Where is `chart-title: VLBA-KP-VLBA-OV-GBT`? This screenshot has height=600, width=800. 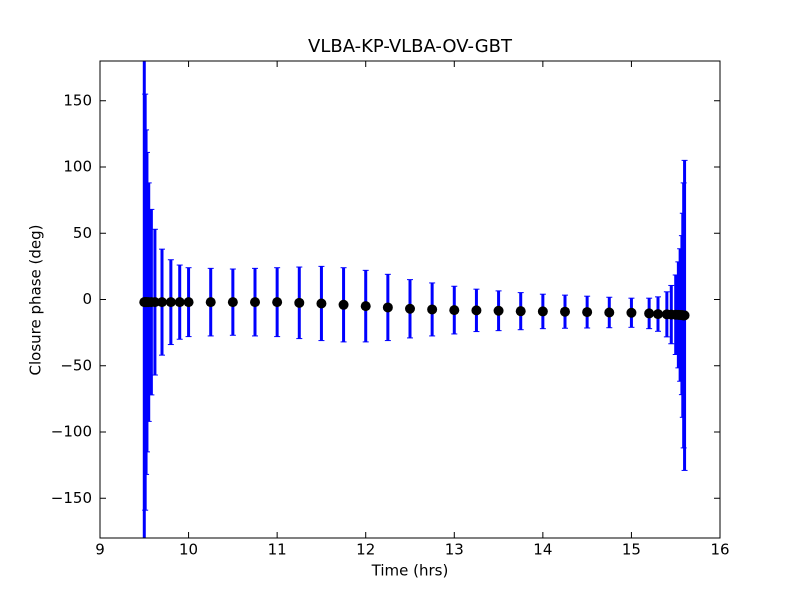 chart-title: VLBA-KP-VLBA-OV-GBT is located at coordinates (410, 46).